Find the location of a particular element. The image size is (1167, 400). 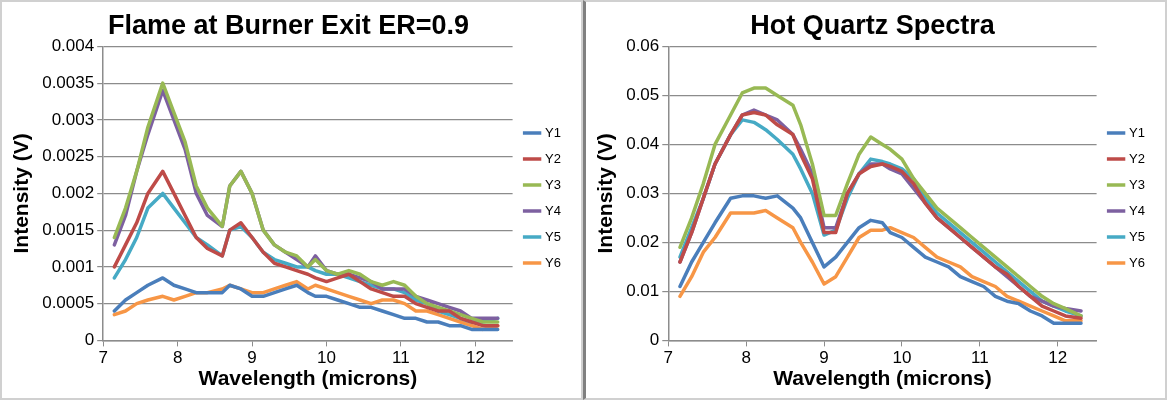

y-tick-label: 0.03 is located at coordinates (643, 193).